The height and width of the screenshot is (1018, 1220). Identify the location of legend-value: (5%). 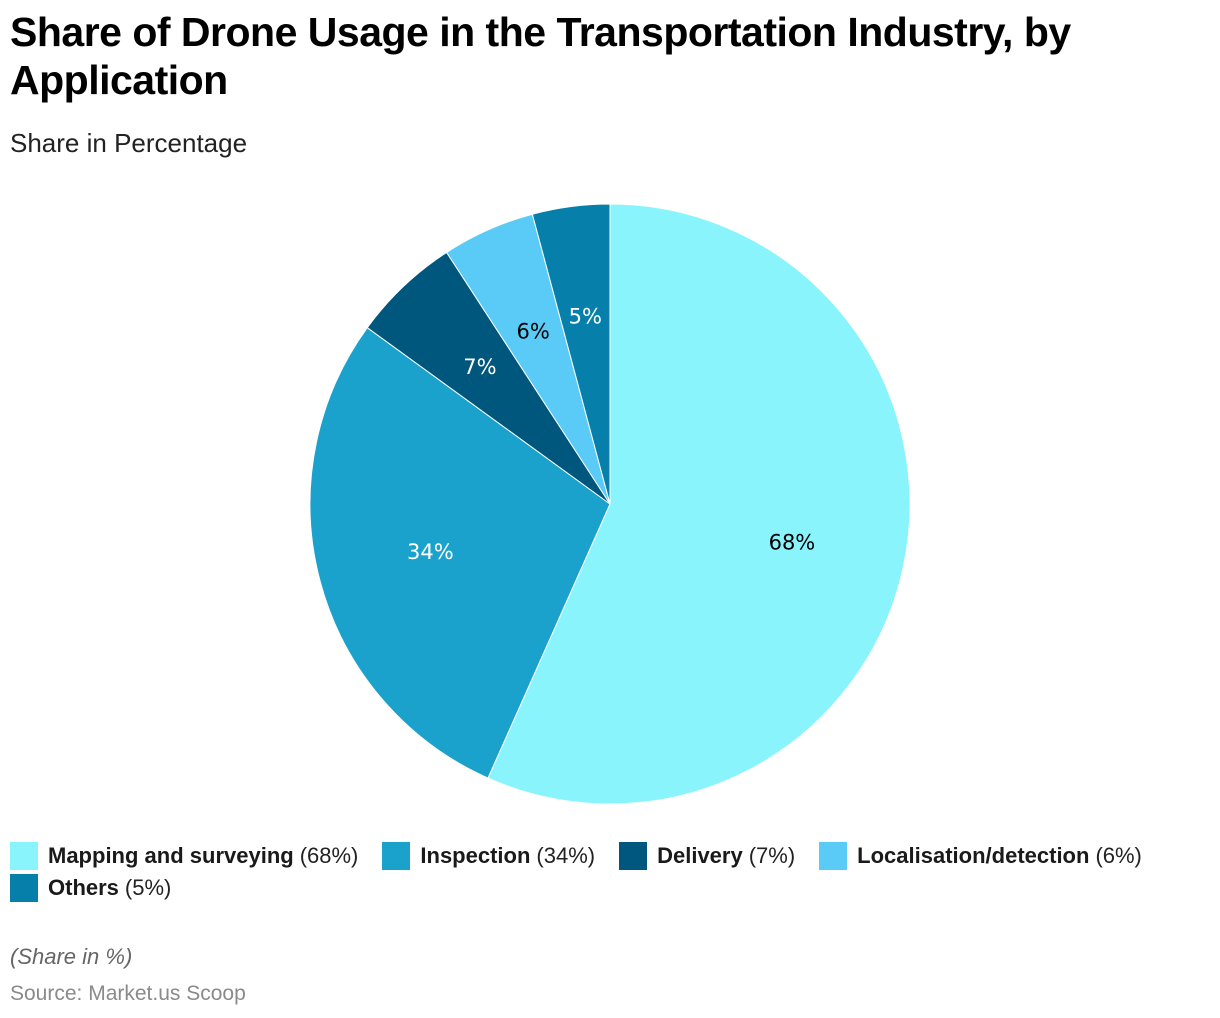
(148, 887).